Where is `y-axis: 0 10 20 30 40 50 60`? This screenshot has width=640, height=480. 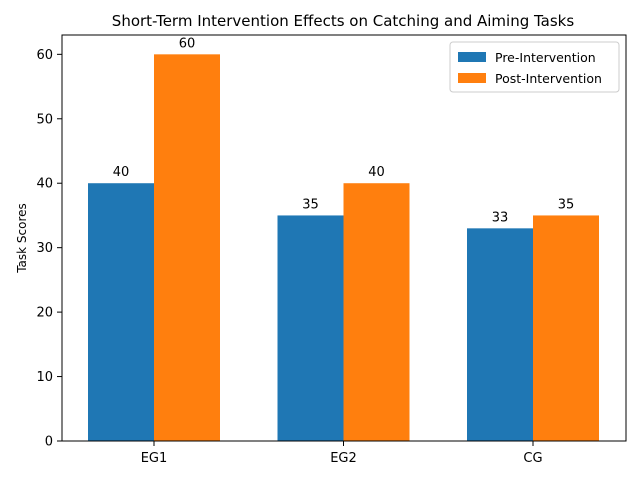 y-axis: 0 10 20 30 40 50 60 is located at coordinates (49, 249).